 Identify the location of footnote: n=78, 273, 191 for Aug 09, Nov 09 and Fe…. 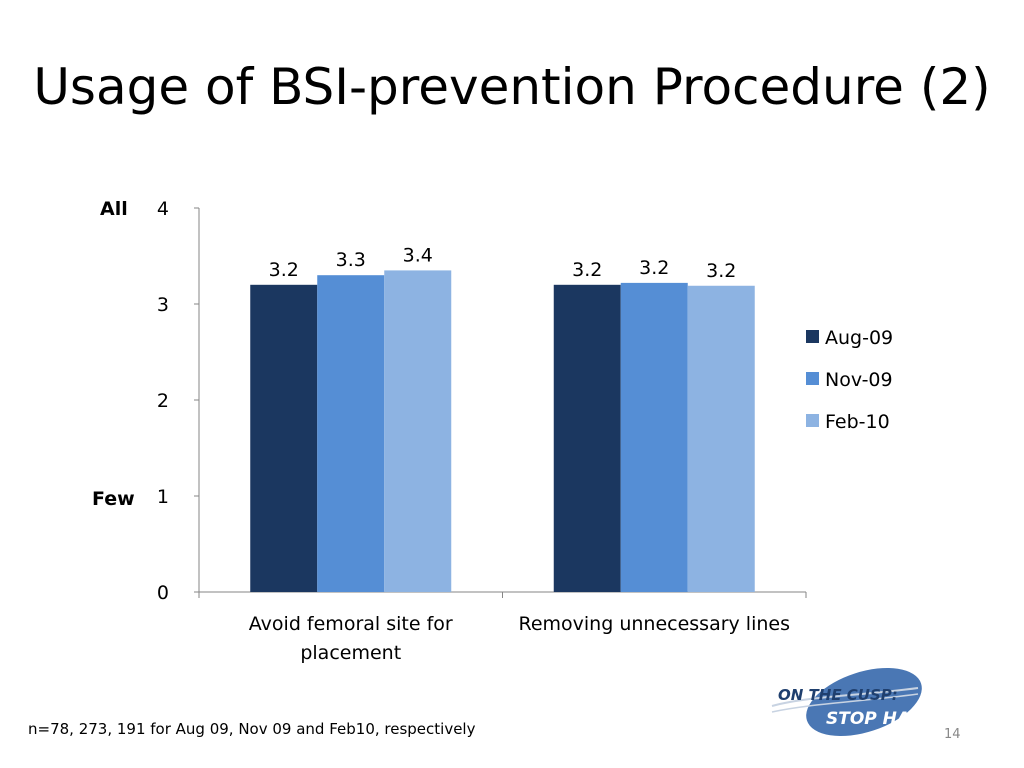
(252, 729).